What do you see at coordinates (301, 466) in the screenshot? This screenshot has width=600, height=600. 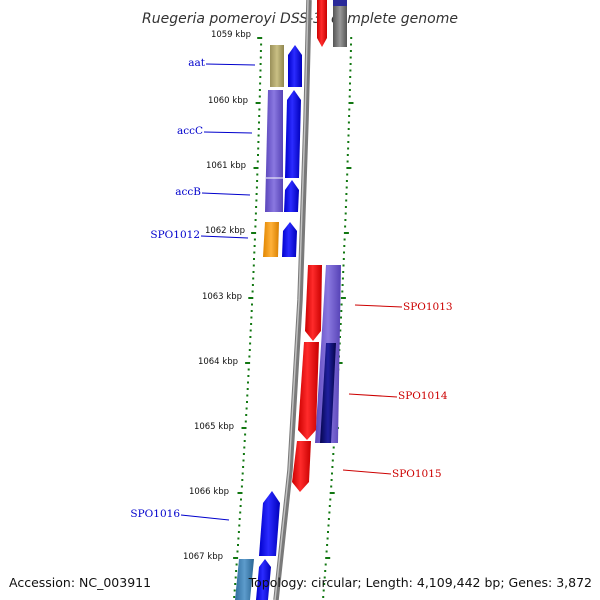 I see `cds-SPO1015` at bounding box center [301, 466].